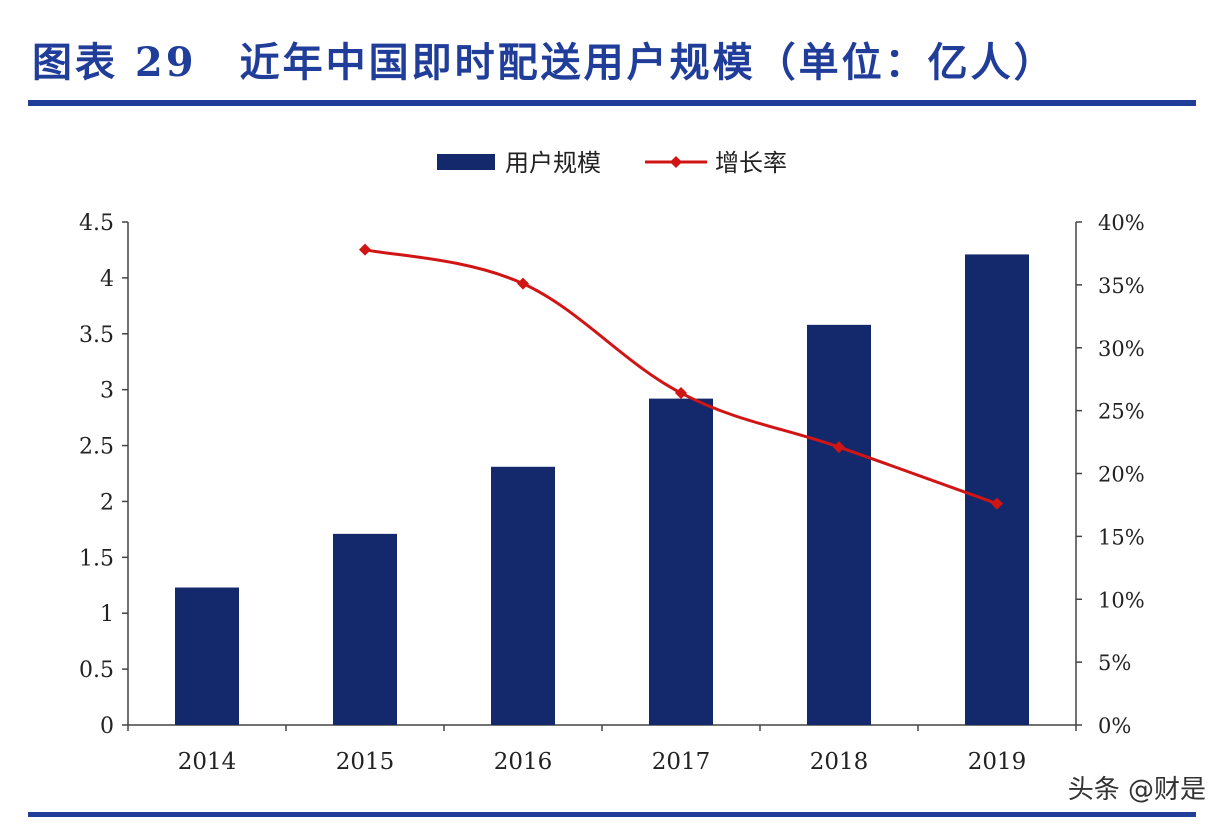 The image size is (1228, 828). Describe the element at coordinates (612, 163) in the screenshot. I see `legend: 用户规模 增长率` at that location.